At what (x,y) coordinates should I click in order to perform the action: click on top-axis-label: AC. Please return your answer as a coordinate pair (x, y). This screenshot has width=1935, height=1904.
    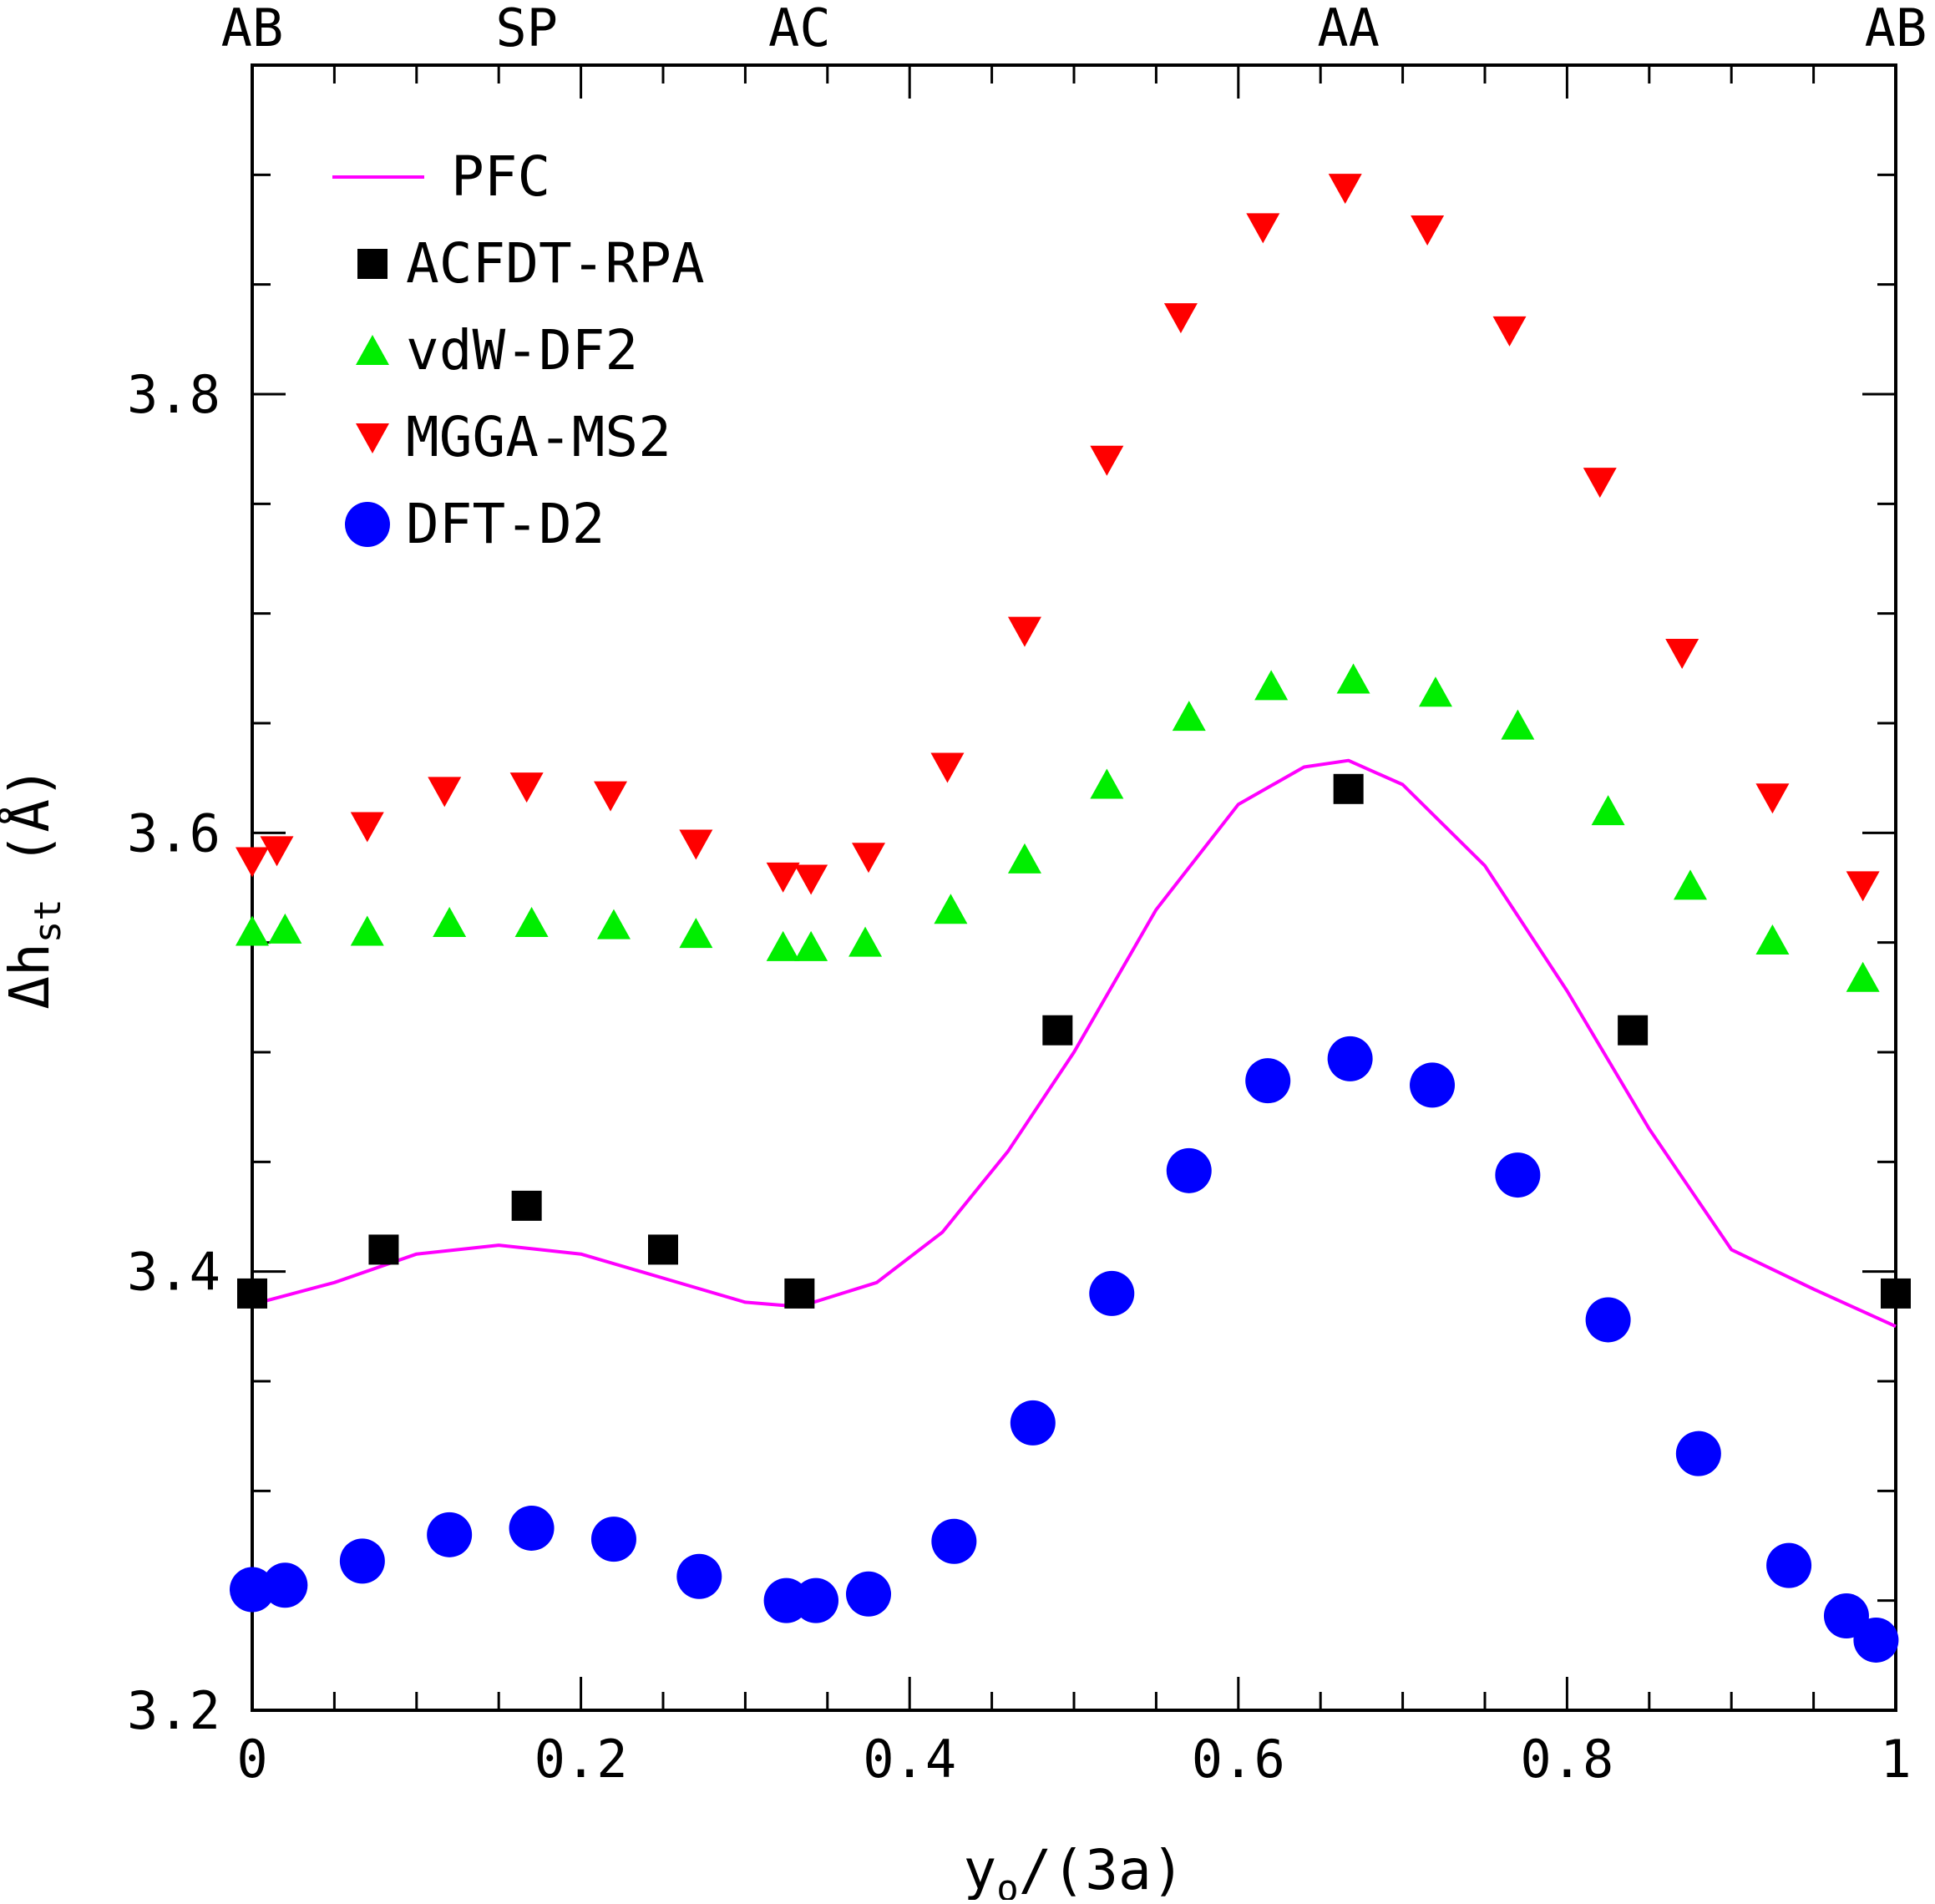
    Looking at the image, I should click on (800, 29).